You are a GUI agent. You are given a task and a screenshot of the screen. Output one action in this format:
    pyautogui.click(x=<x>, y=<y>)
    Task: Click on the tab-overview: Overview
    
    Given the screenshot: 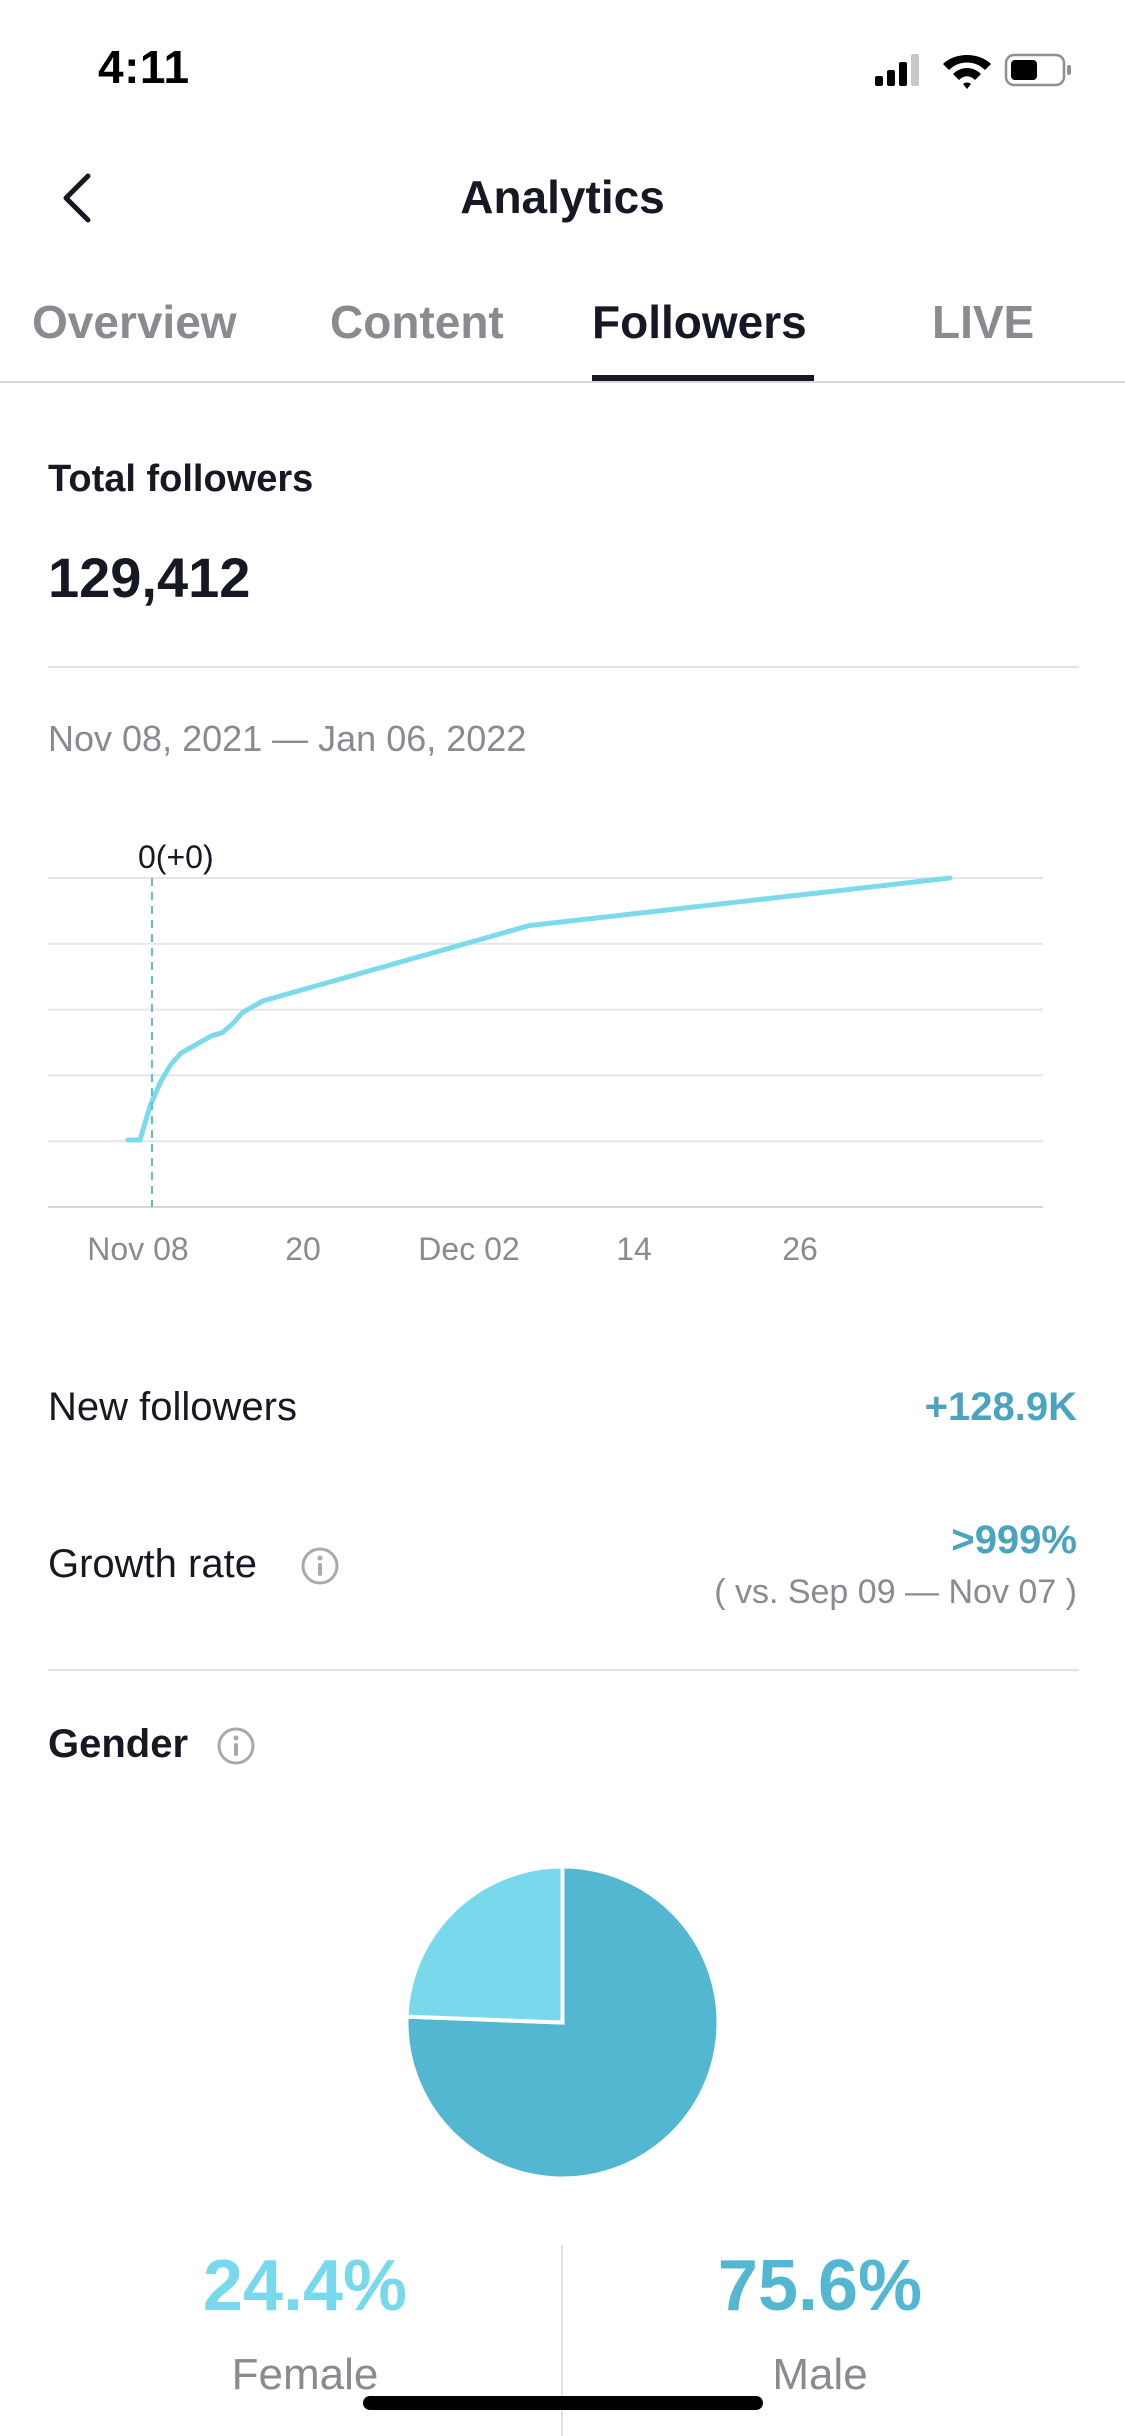 What is the action you would take?
    pyautogui.click(x=134, y=322)
    